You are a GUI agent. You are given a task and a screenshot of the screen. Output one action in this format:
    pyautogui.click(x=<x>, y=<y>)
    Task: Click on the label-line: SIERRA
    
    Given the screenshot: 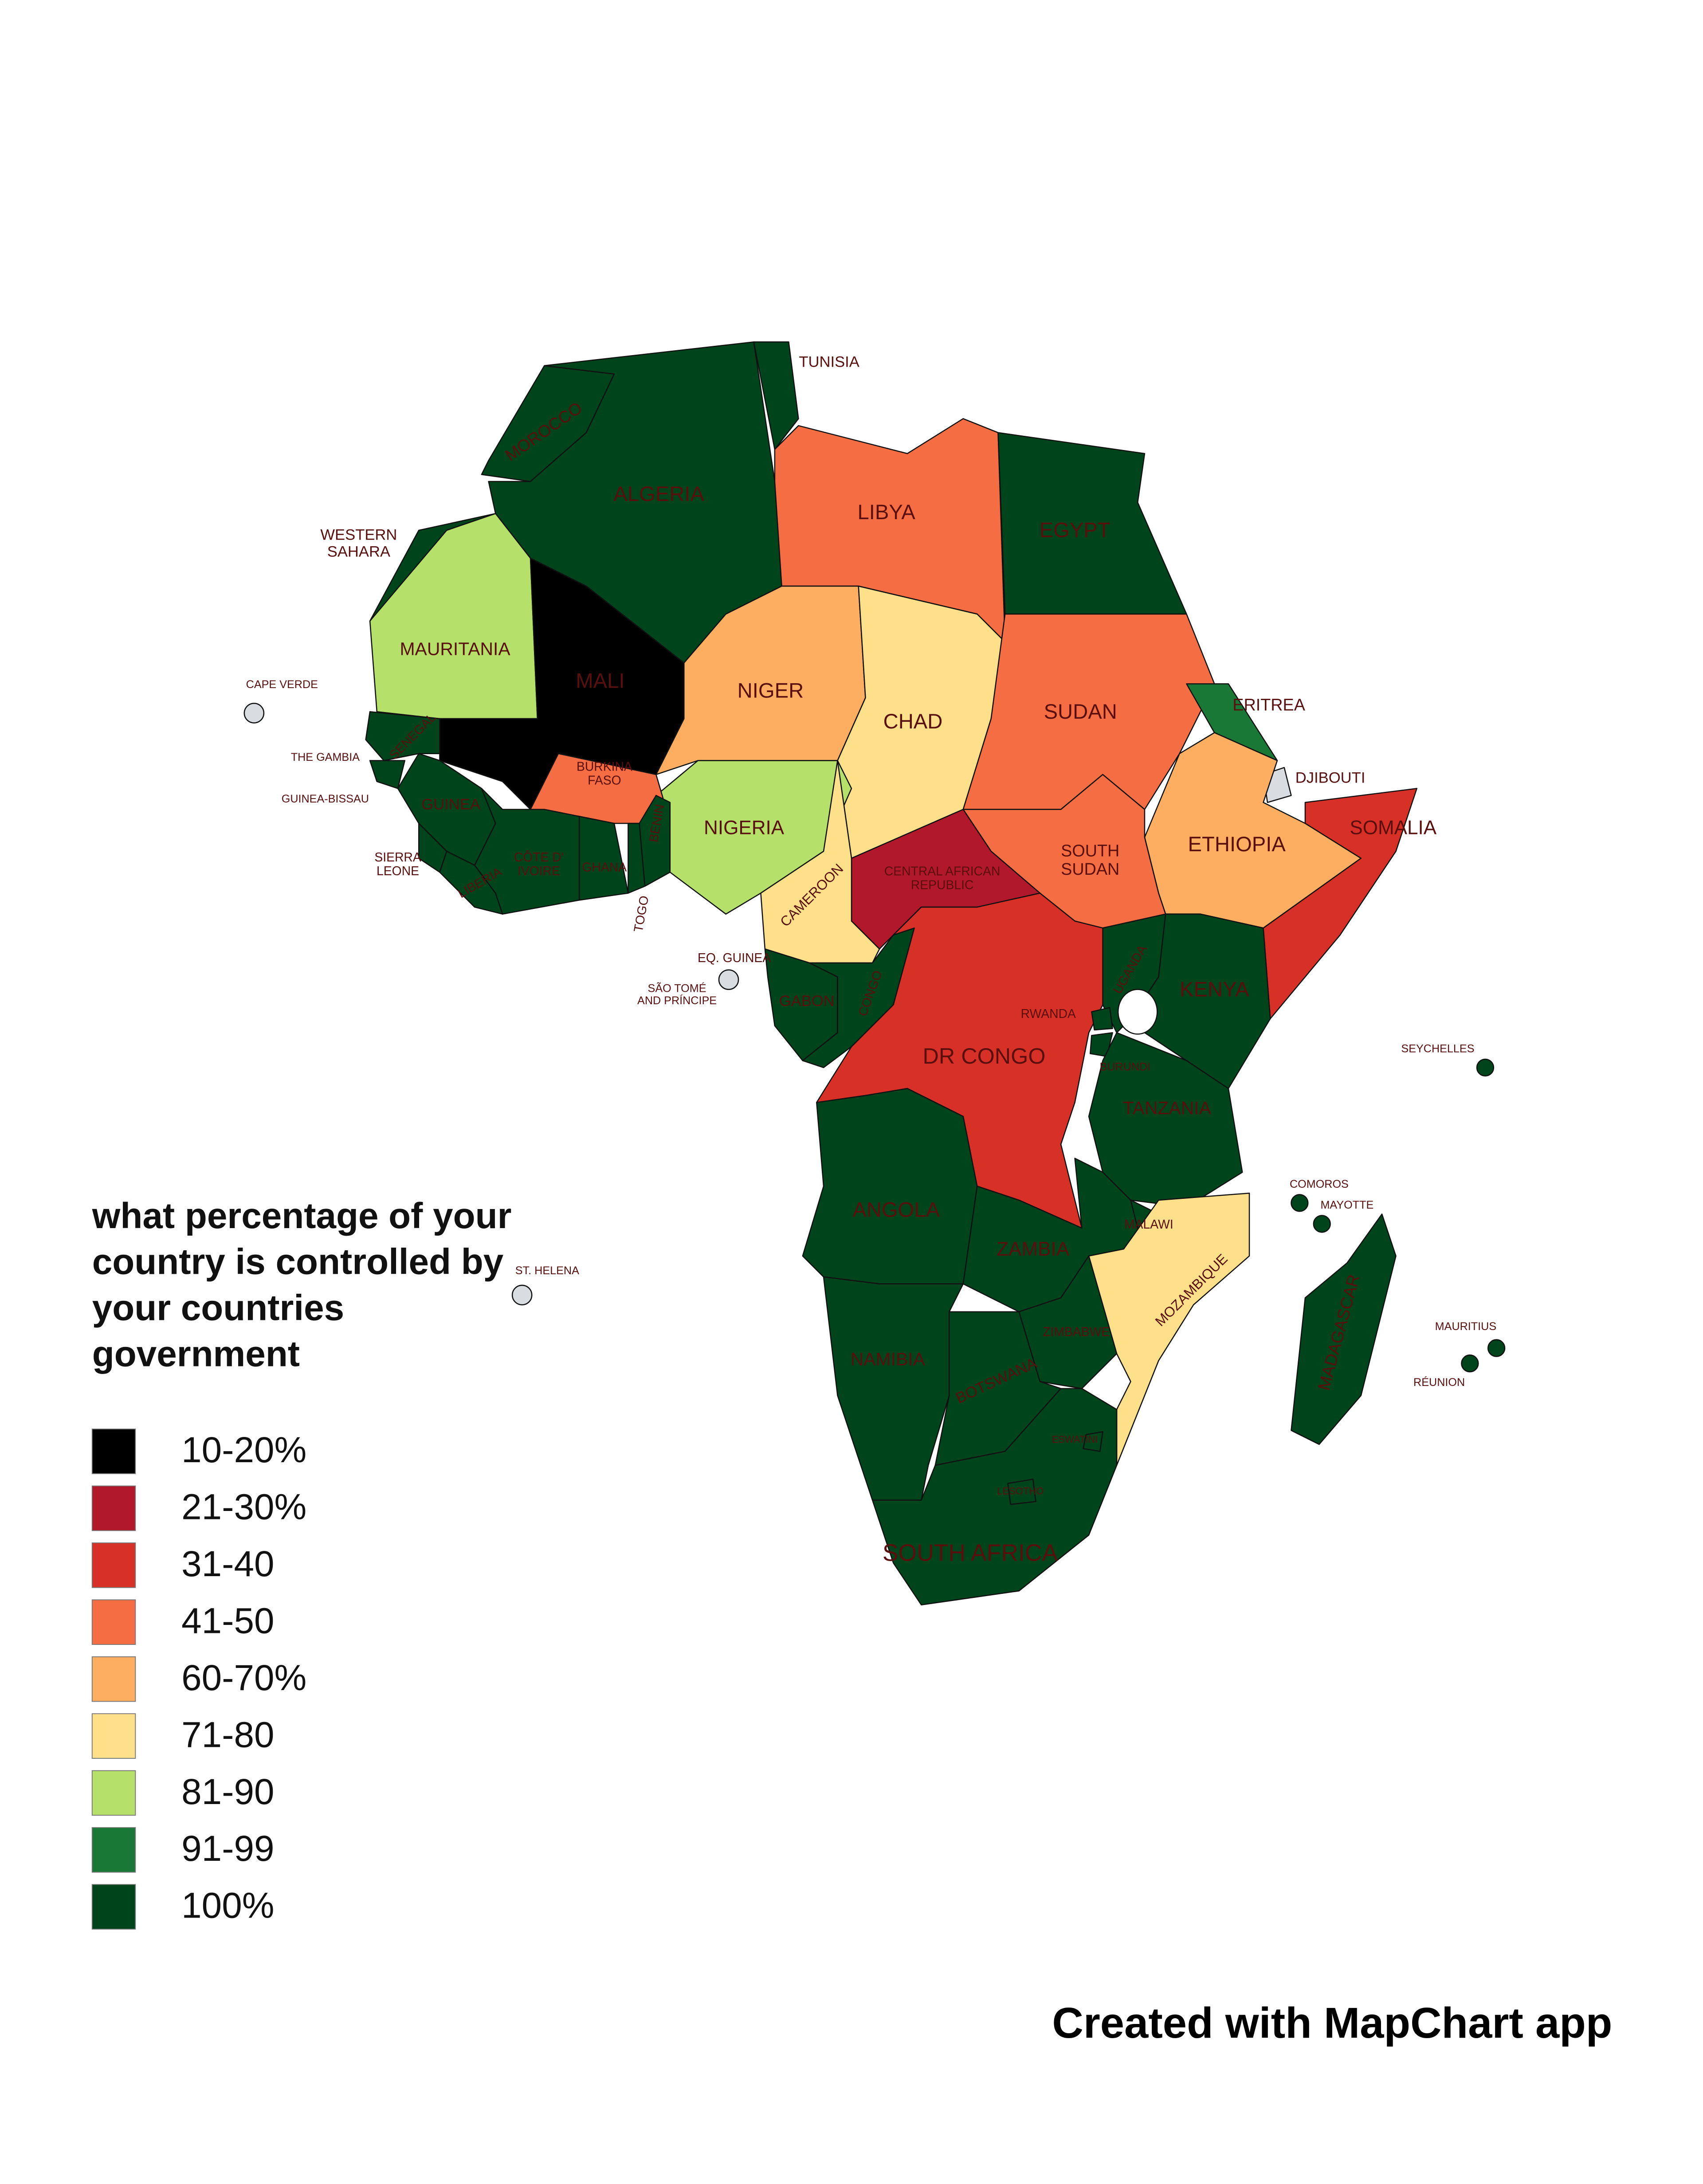 What is the action you would take?
    pyautogui.click(x=397, y=857)
    